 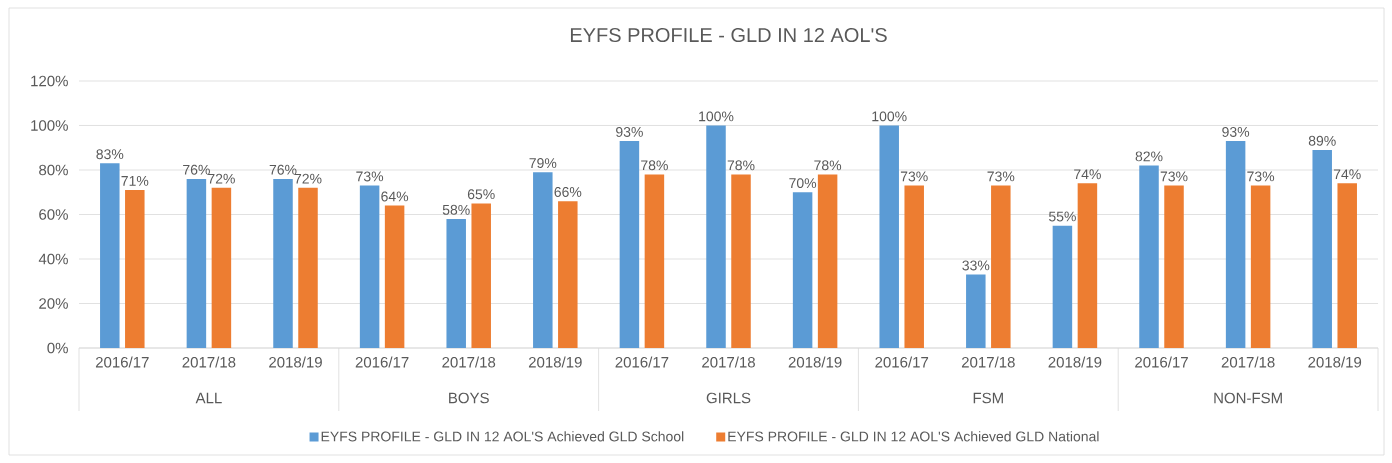 I want to click on chart-title: EYFS PROFILE - GLD IN 12 AOL'S, so click(x=728, y=35).